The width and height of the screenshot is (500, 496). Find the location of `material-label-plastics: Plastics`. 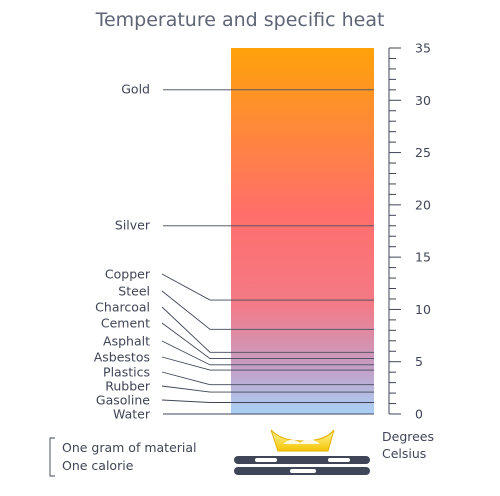

material-label-plastics: Plastics is located at coordinates (126, 372).